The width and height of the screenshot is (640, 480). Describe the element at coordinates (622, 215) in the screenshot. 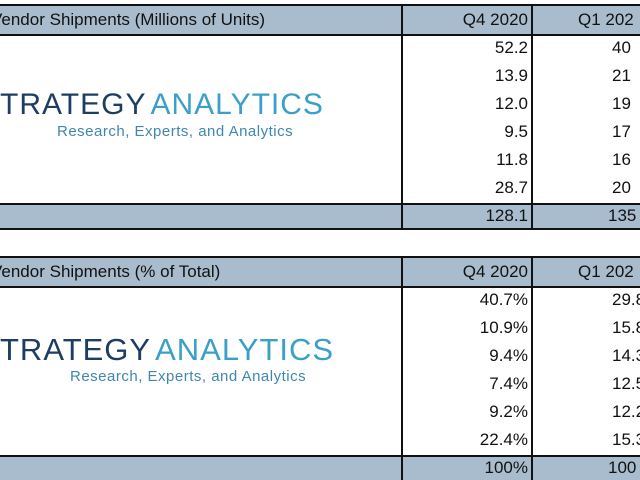

I see `total-cell: 135` at that location.